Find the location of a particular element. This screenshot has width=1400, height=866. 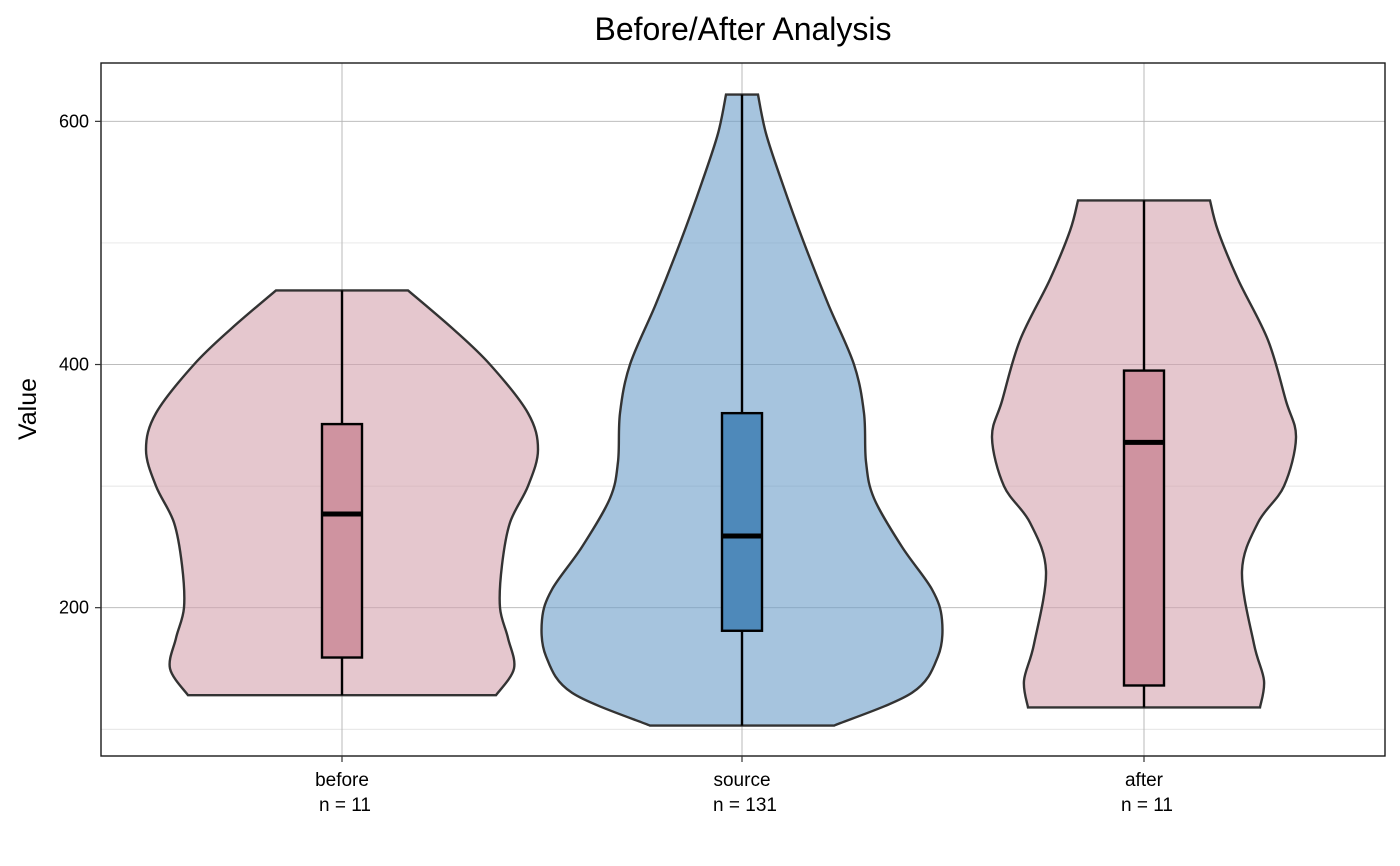

chart-title: Before/After Analysis is located at coordinates (742, 29).